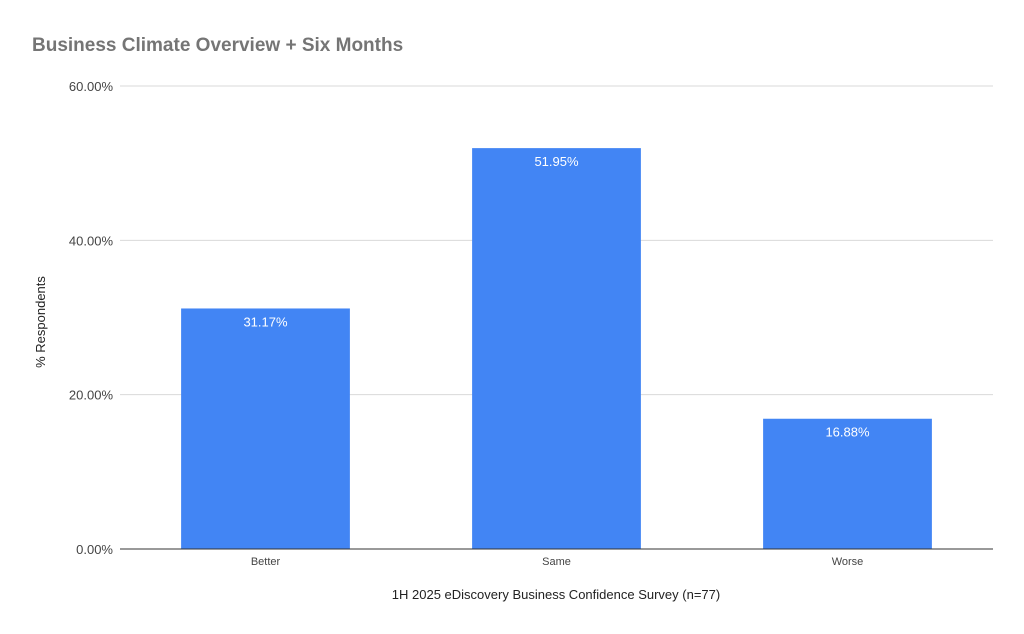  What do you see at coordinates (94, 549) in the screenshot?
I see `y-tick-label: 0.00%` at bounding box center [94, 549].